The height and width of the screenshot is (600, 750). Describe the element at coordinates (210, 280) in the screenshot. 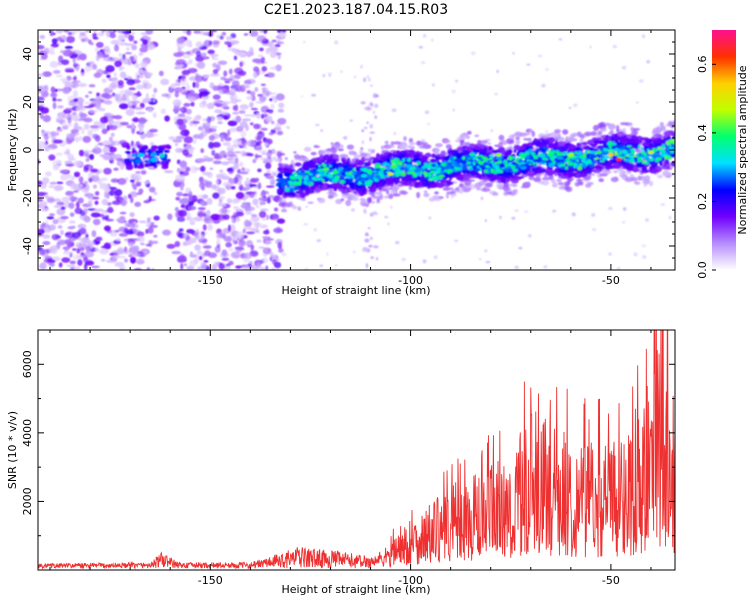

I see `spectrogram-xtick-label: -150` at that location.